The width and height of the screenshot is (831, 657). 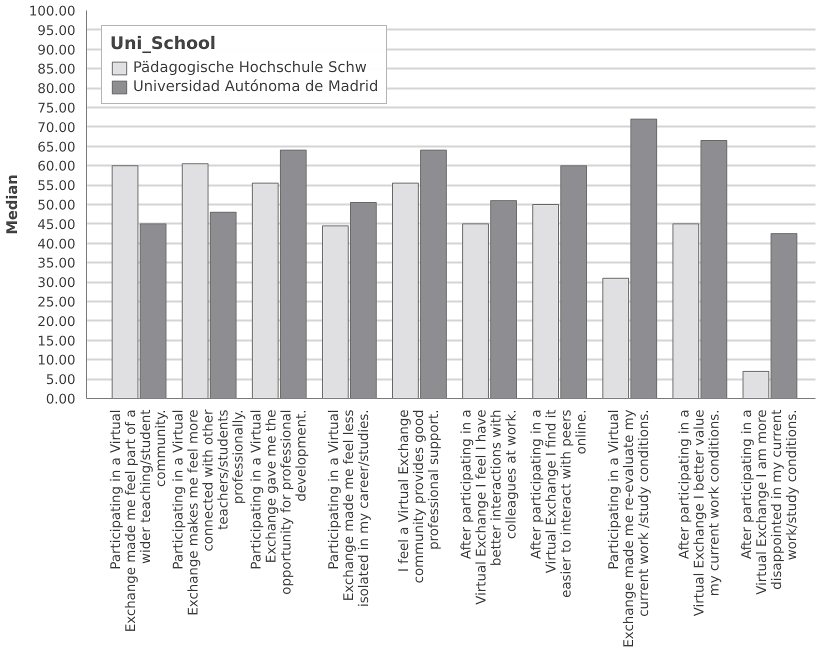 I want to click on x-tick-label: Participating in a Virtual Exchange made me feel less isolated in my career/studies., so click(x=349, y=508).